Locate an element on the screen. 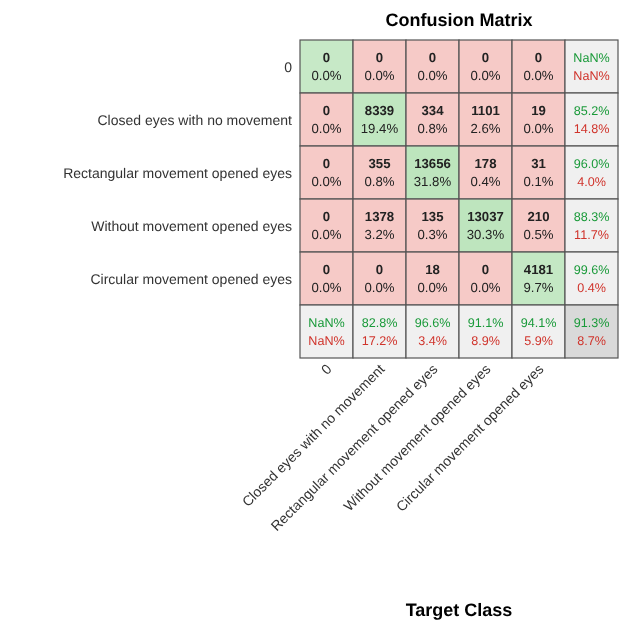  chart-title: Confusion Matrix is located at coordinates (459, 20).